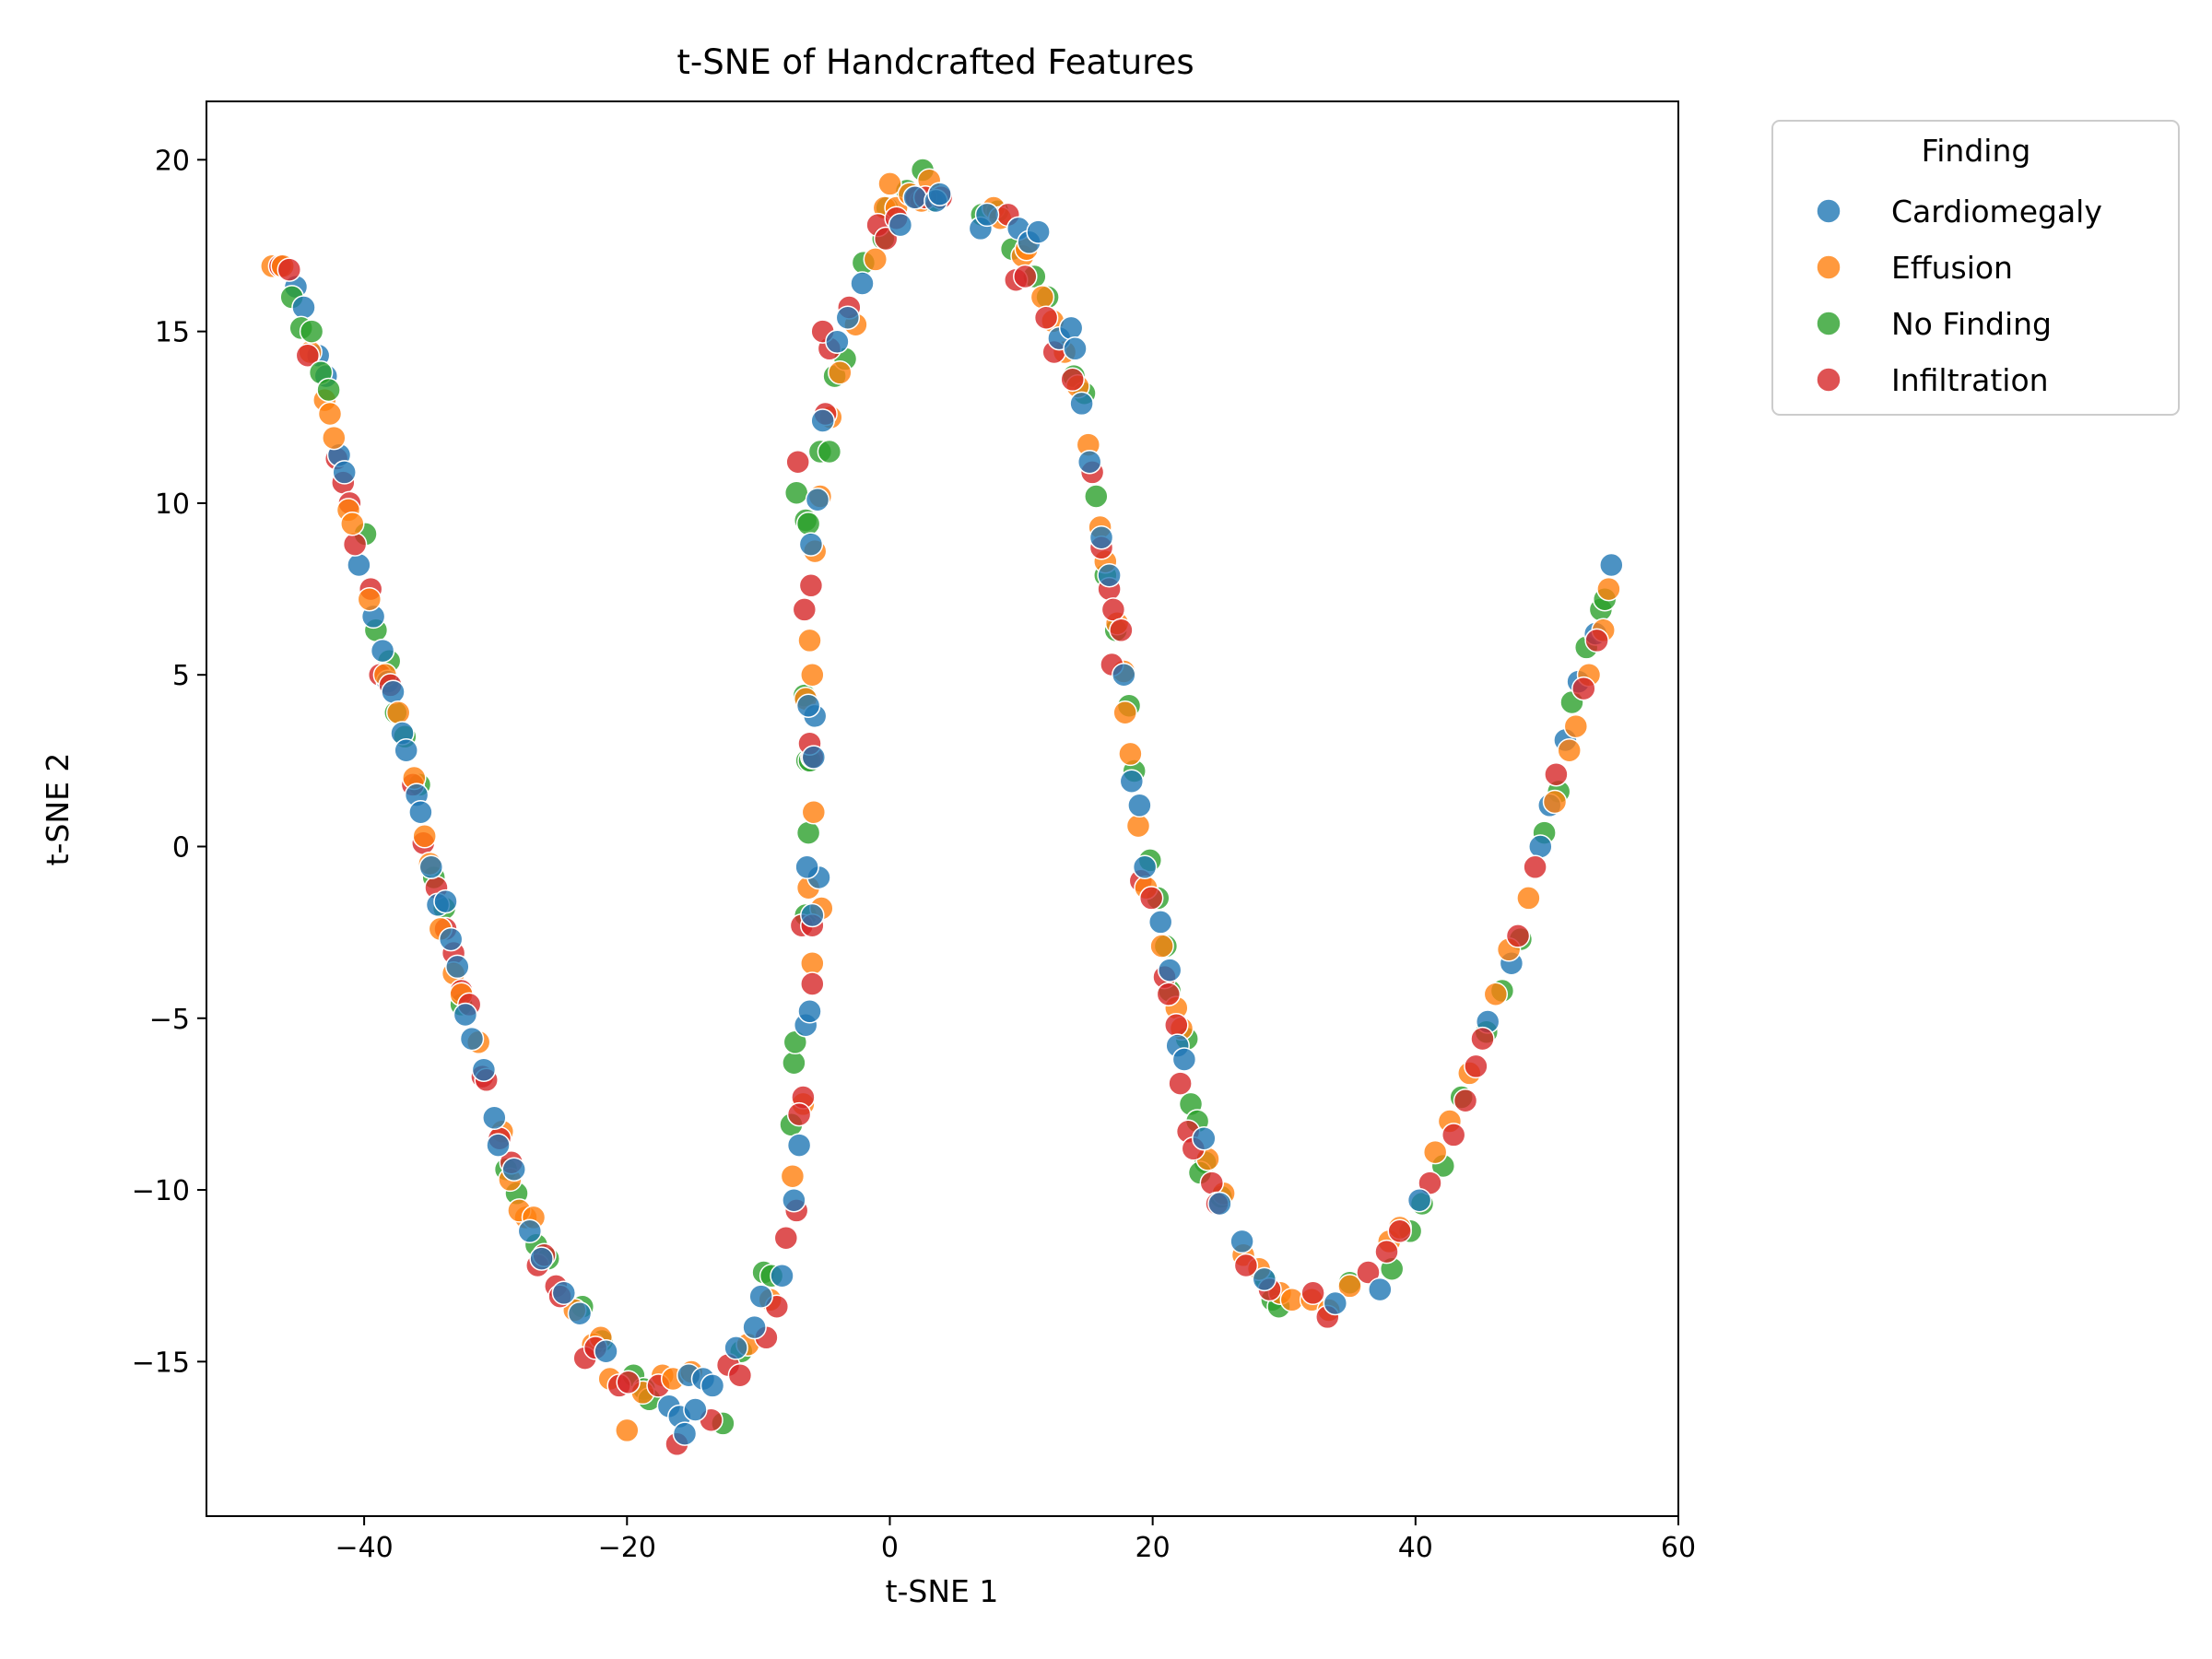 The width and height of the screenshot is (2212, 1659). I want to click on legend-box, so click(1975, 268).